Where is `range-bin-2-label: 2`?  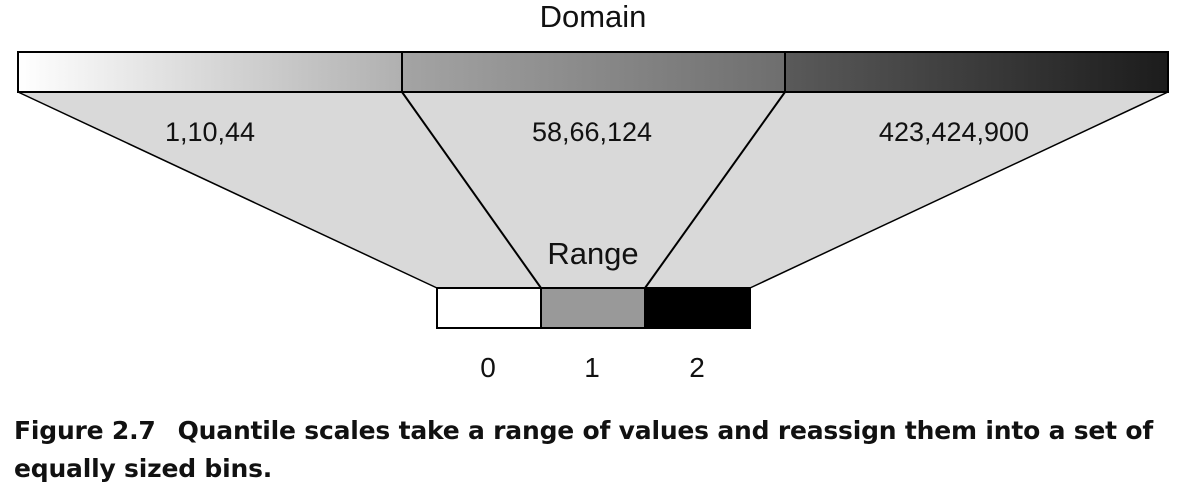
range-bin-2-label: 2 is located at coordinates (697, 367).